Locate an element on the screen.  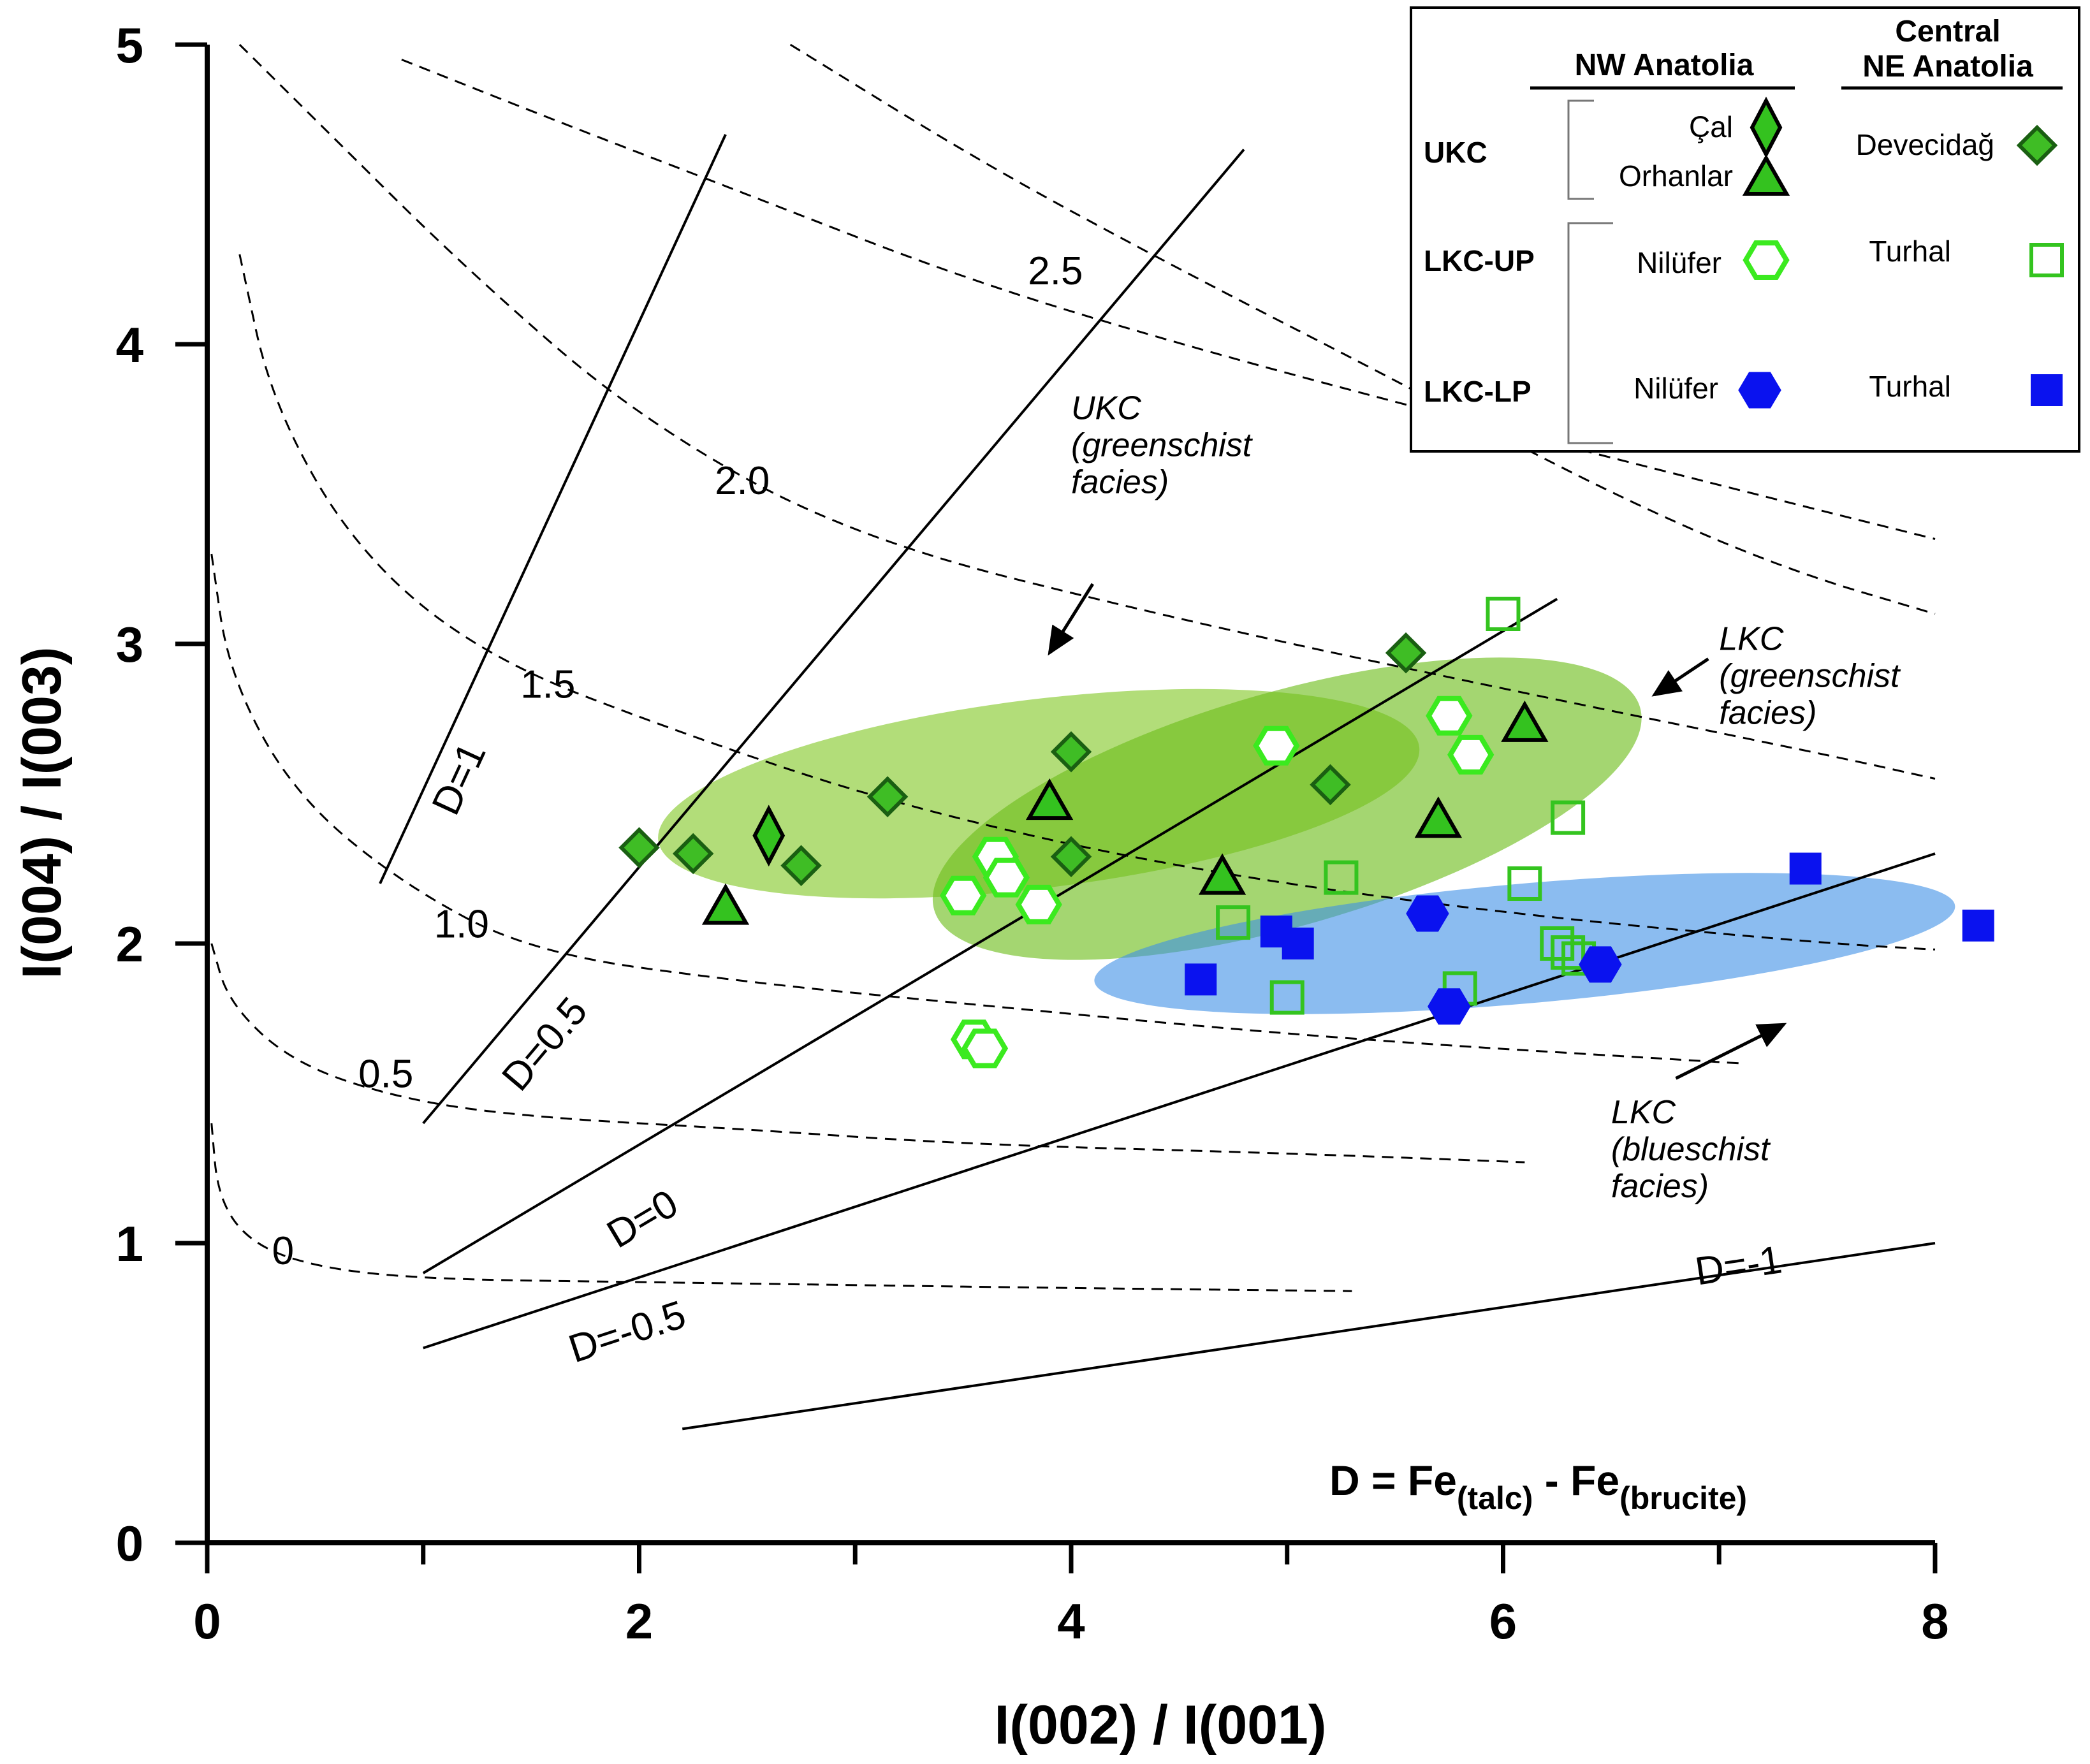
x-tick-label-1: 2 is located at coordinates (639, 1621).